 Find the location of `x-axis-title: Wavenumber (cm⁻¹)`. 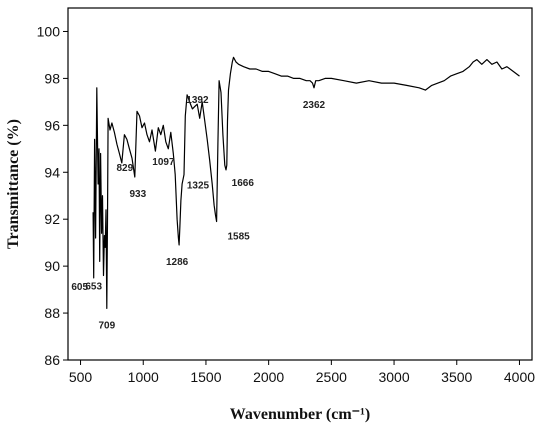

x-axis-title: Wavenumber (cm⁻¹) is located at coordinates (300, 414).